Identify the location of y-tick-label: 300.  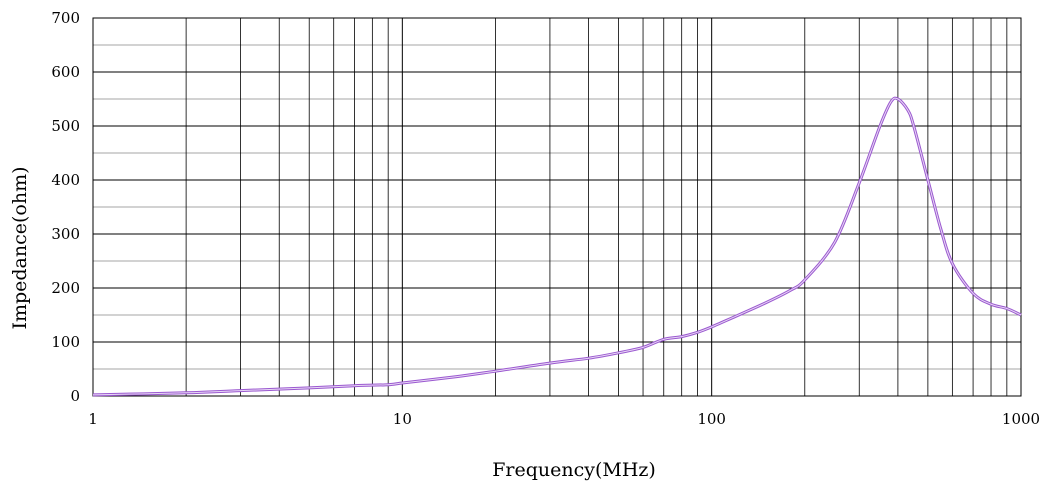
(65, 234).